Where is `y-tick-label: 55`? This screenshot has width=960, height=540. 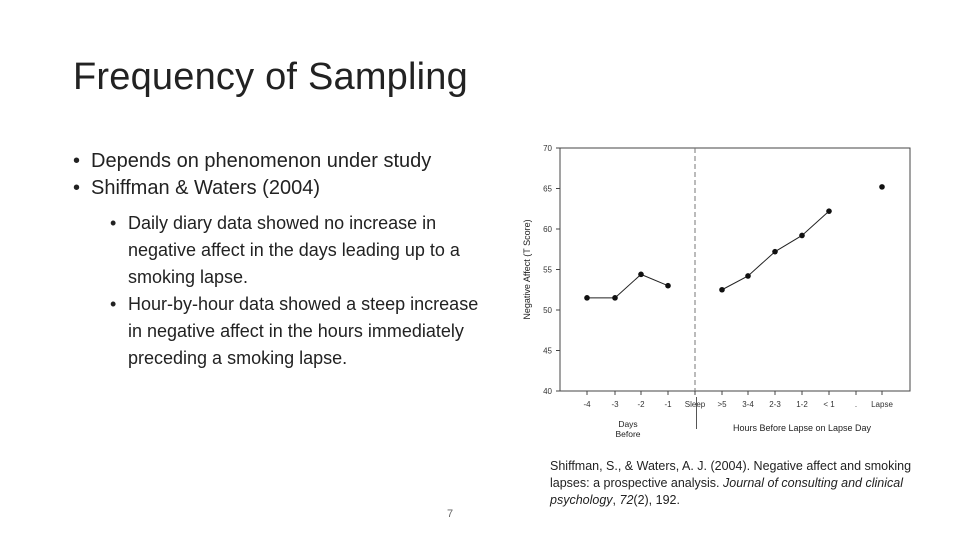 y-tick-label: 55 is located at coordinates (547, 270).